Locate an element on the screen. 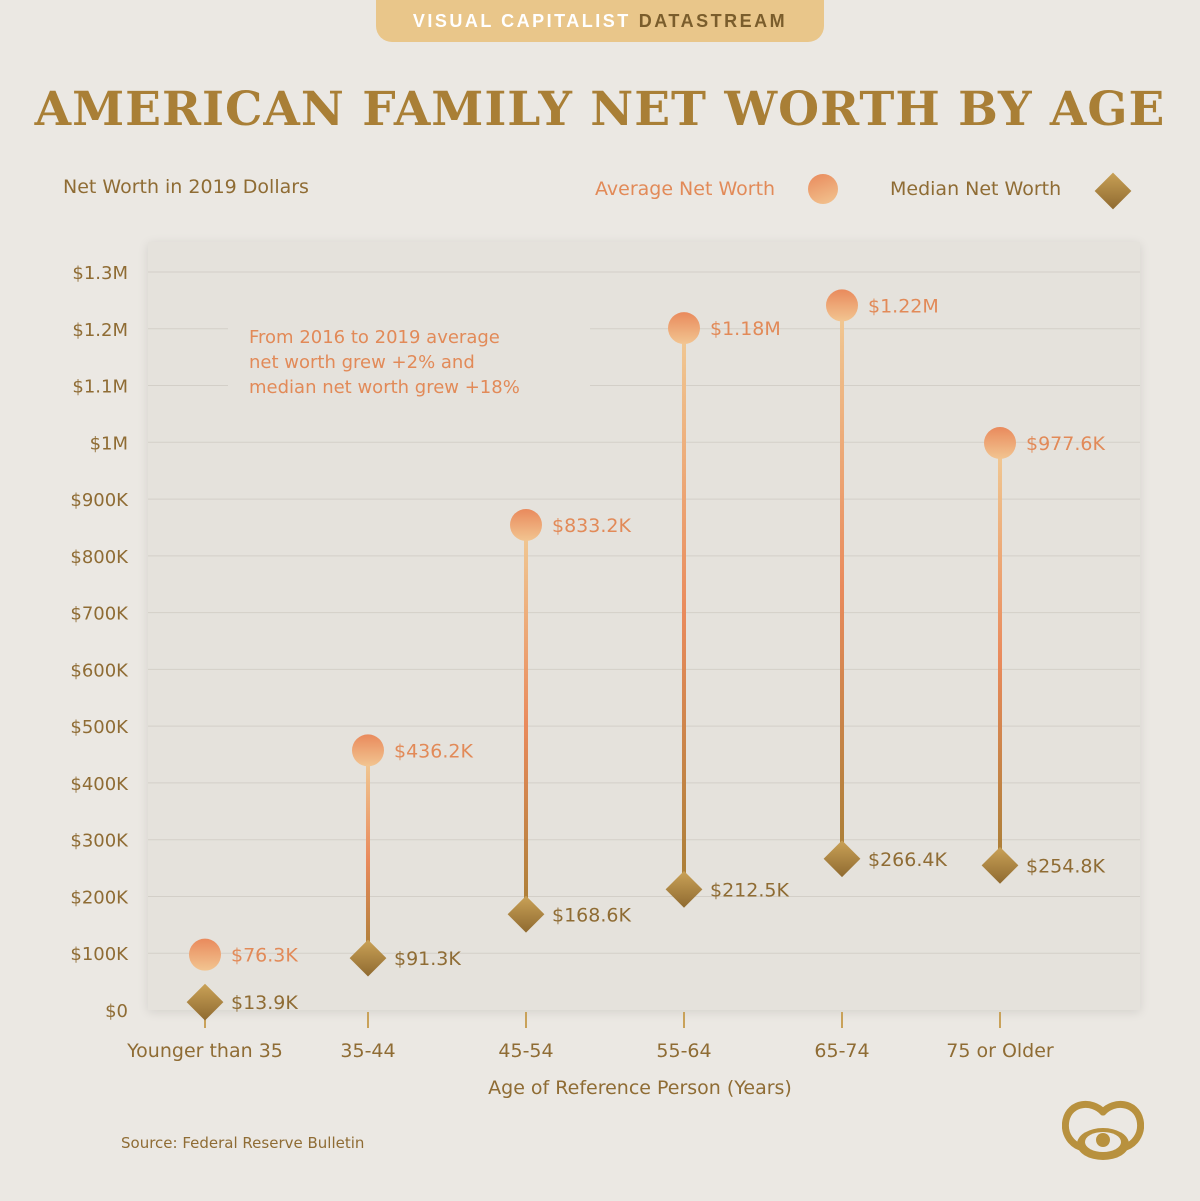  y-tick-label: $300K is located at coordinates (99, 841).